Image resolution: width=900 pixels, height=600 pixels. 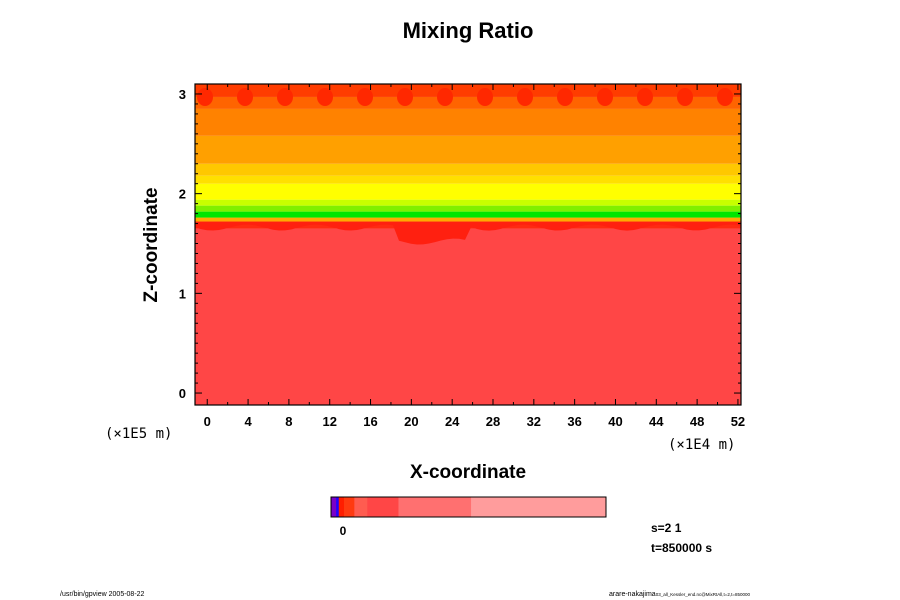 I want to click on footer-left: /usr/bin/gpview 2005-08-22, so click(x=102, y=594).